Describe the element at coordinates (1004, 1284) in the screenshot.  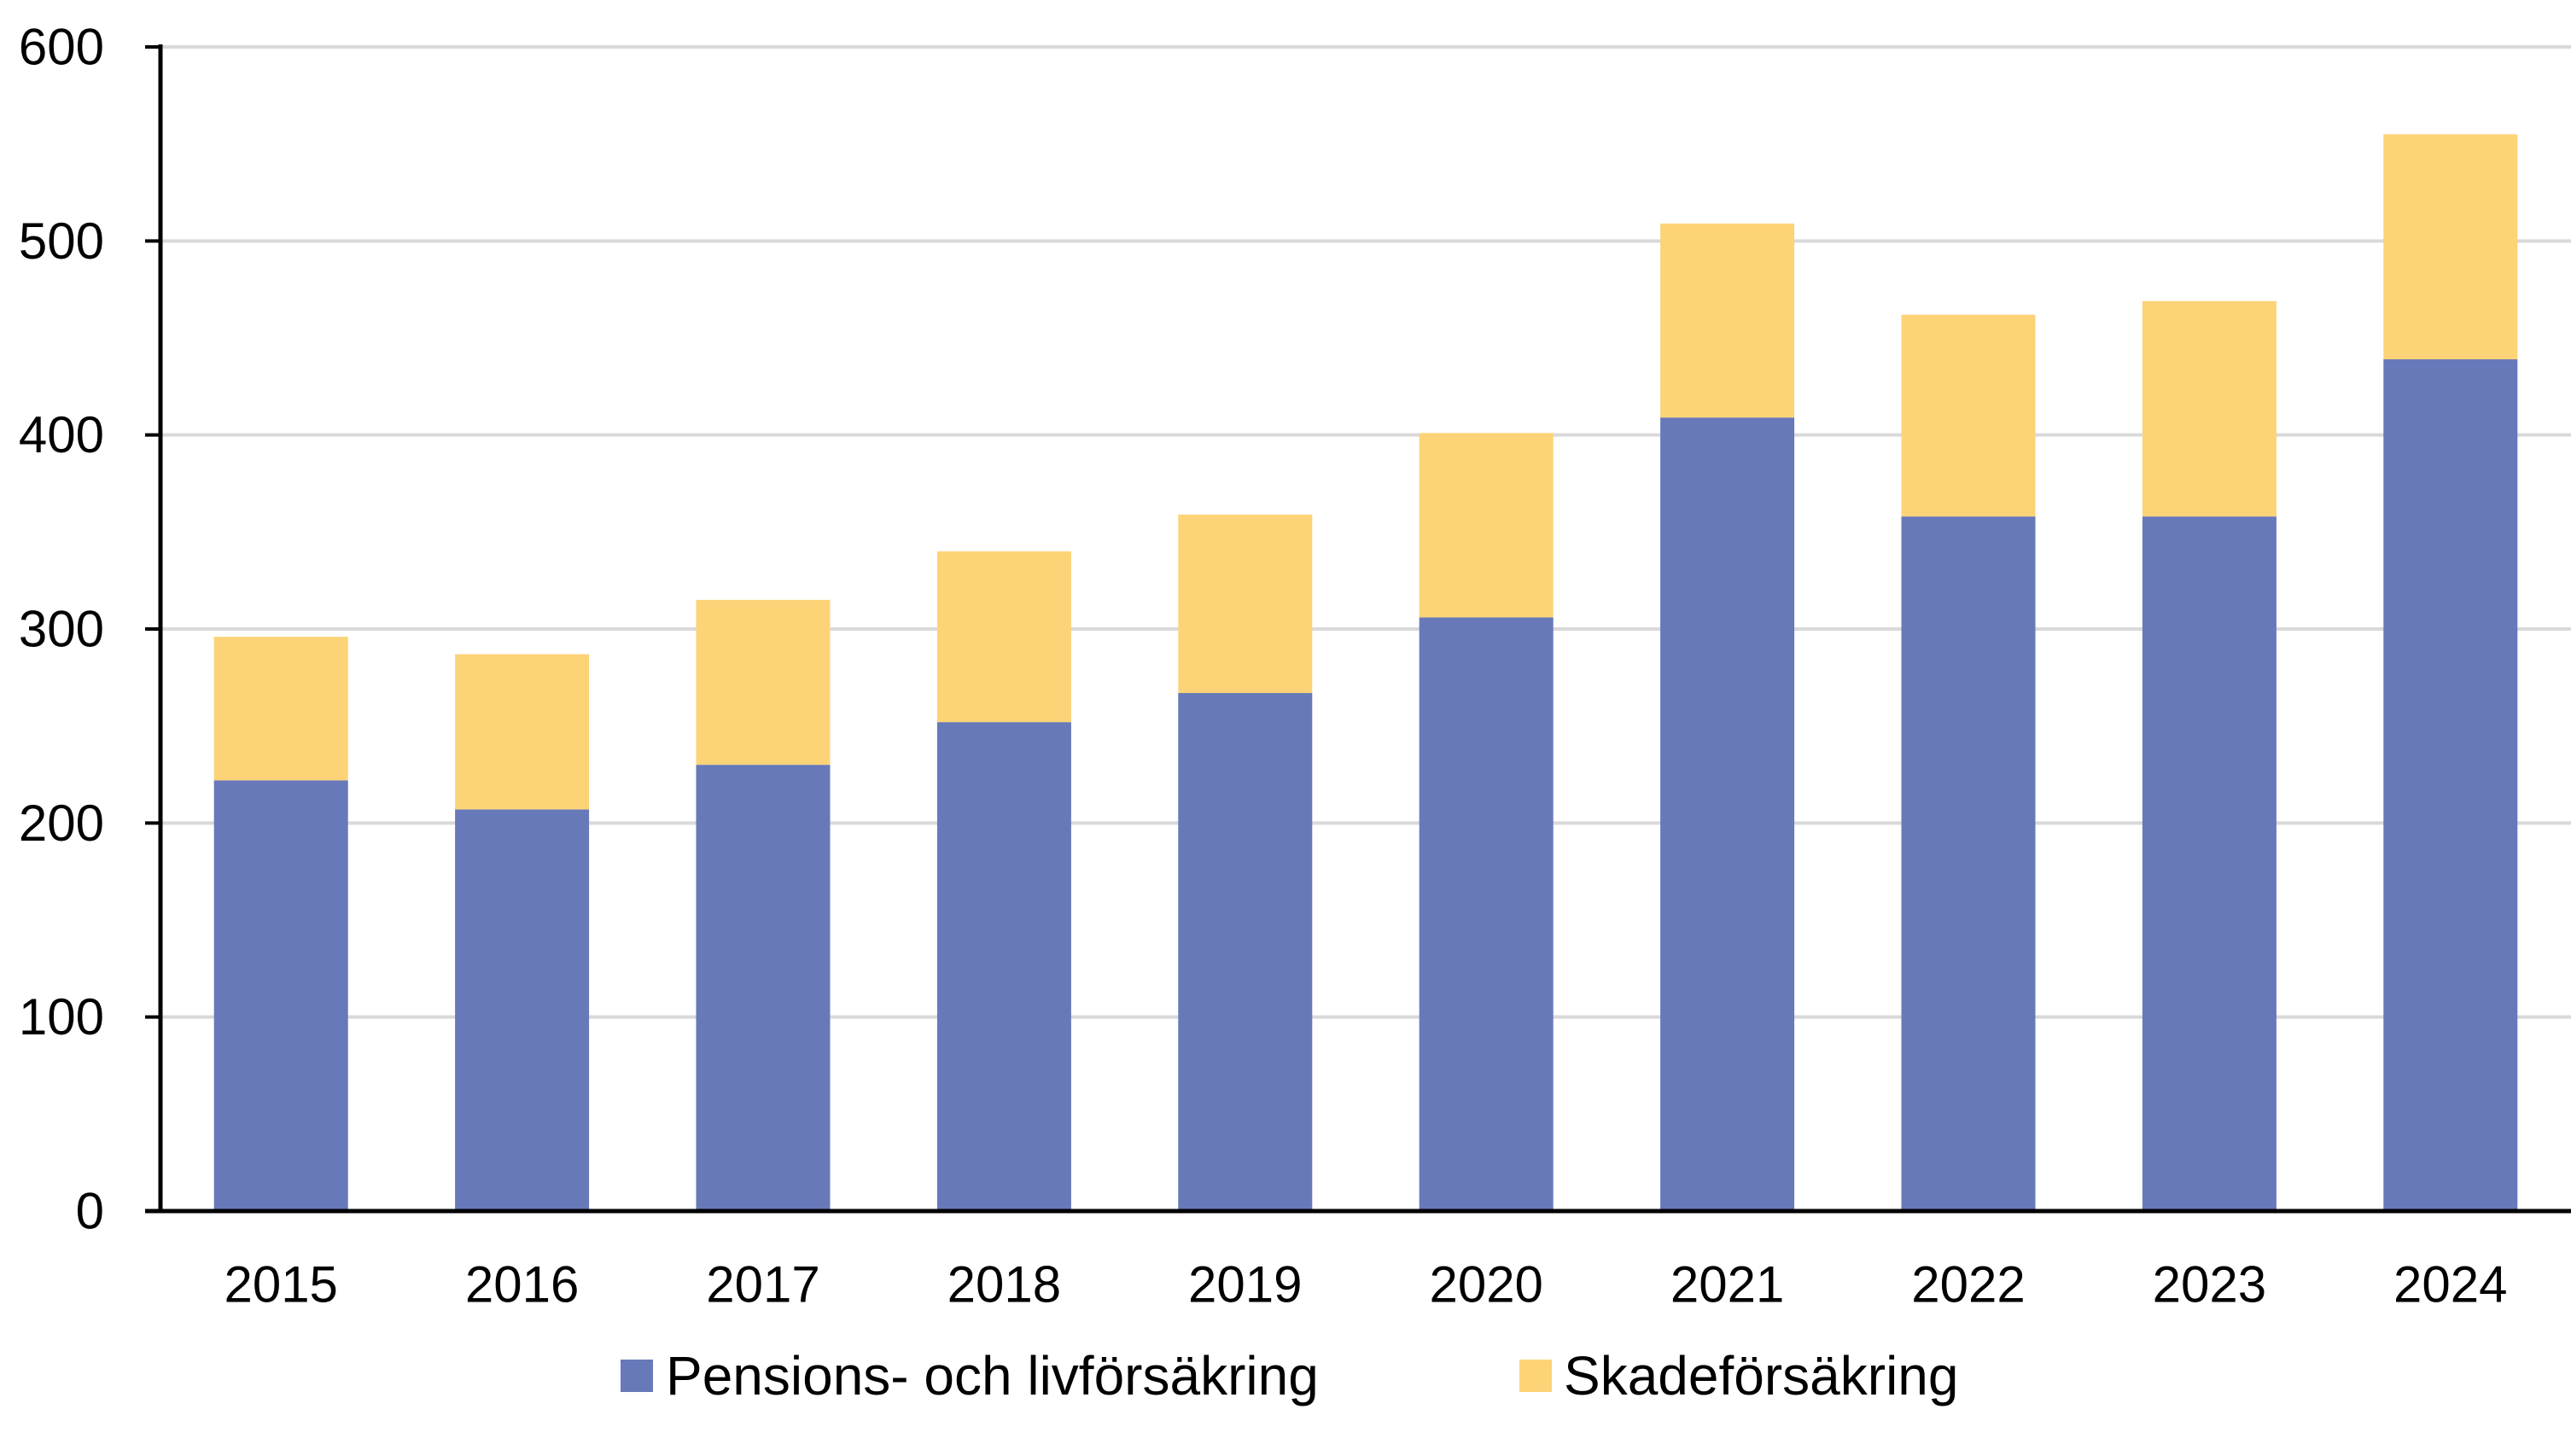
I see `x-tick-label-2018: 2018` at that location.